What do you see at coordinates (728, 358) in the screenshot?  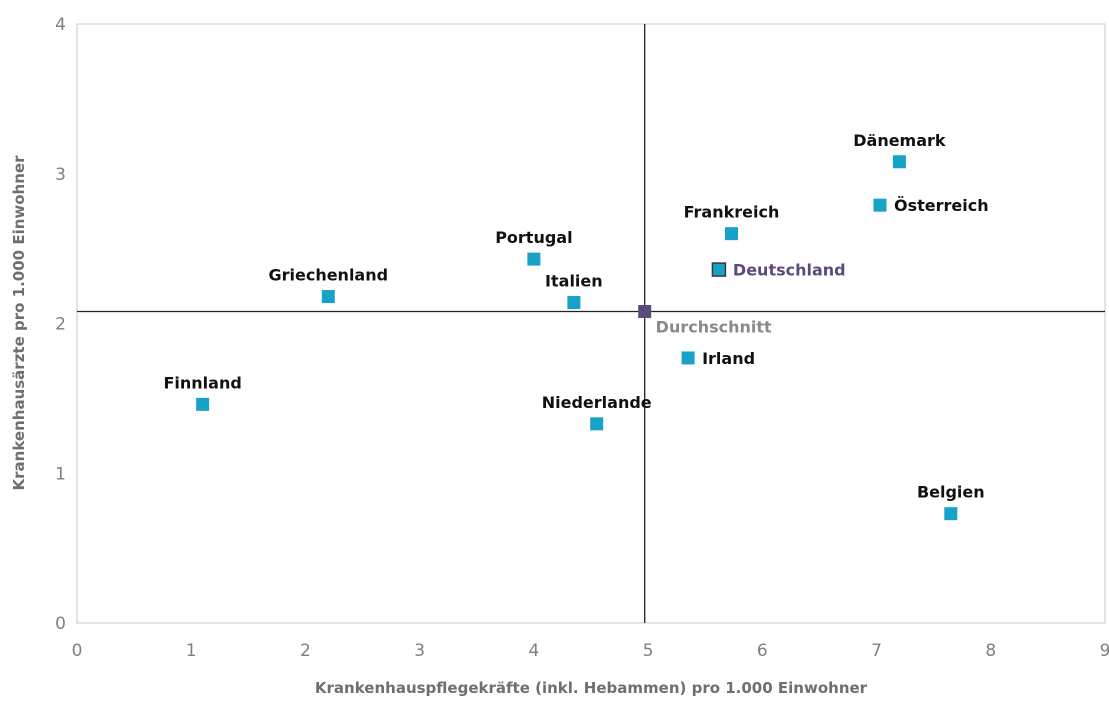 I see `label-irland: Irland` at bounding box center [728, 358].